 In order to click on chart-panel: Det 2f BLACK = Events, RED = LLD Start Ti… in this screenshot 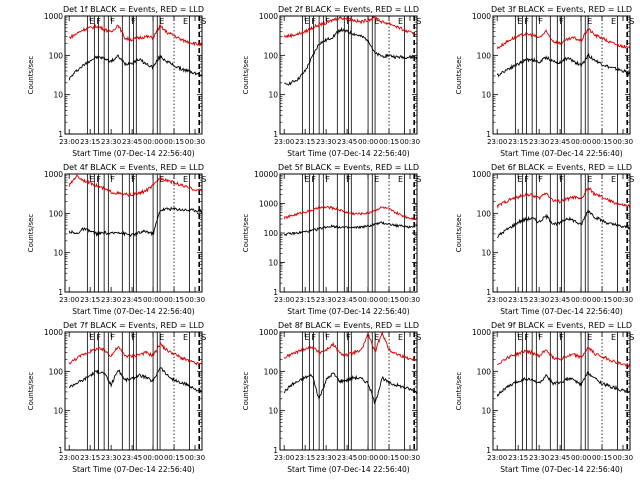, I will do `click(331, 81)`.